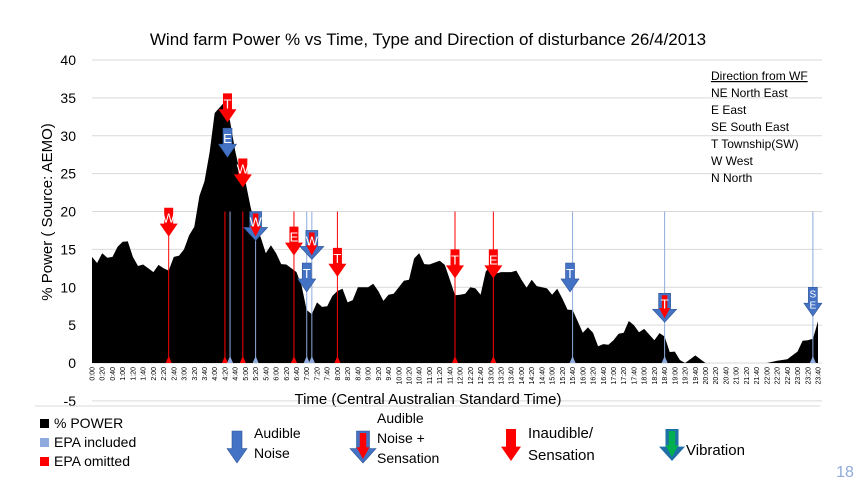 This screenshot has width=862, height=486. I want to click on x-tick-label: 18:20, so click(655, 376).